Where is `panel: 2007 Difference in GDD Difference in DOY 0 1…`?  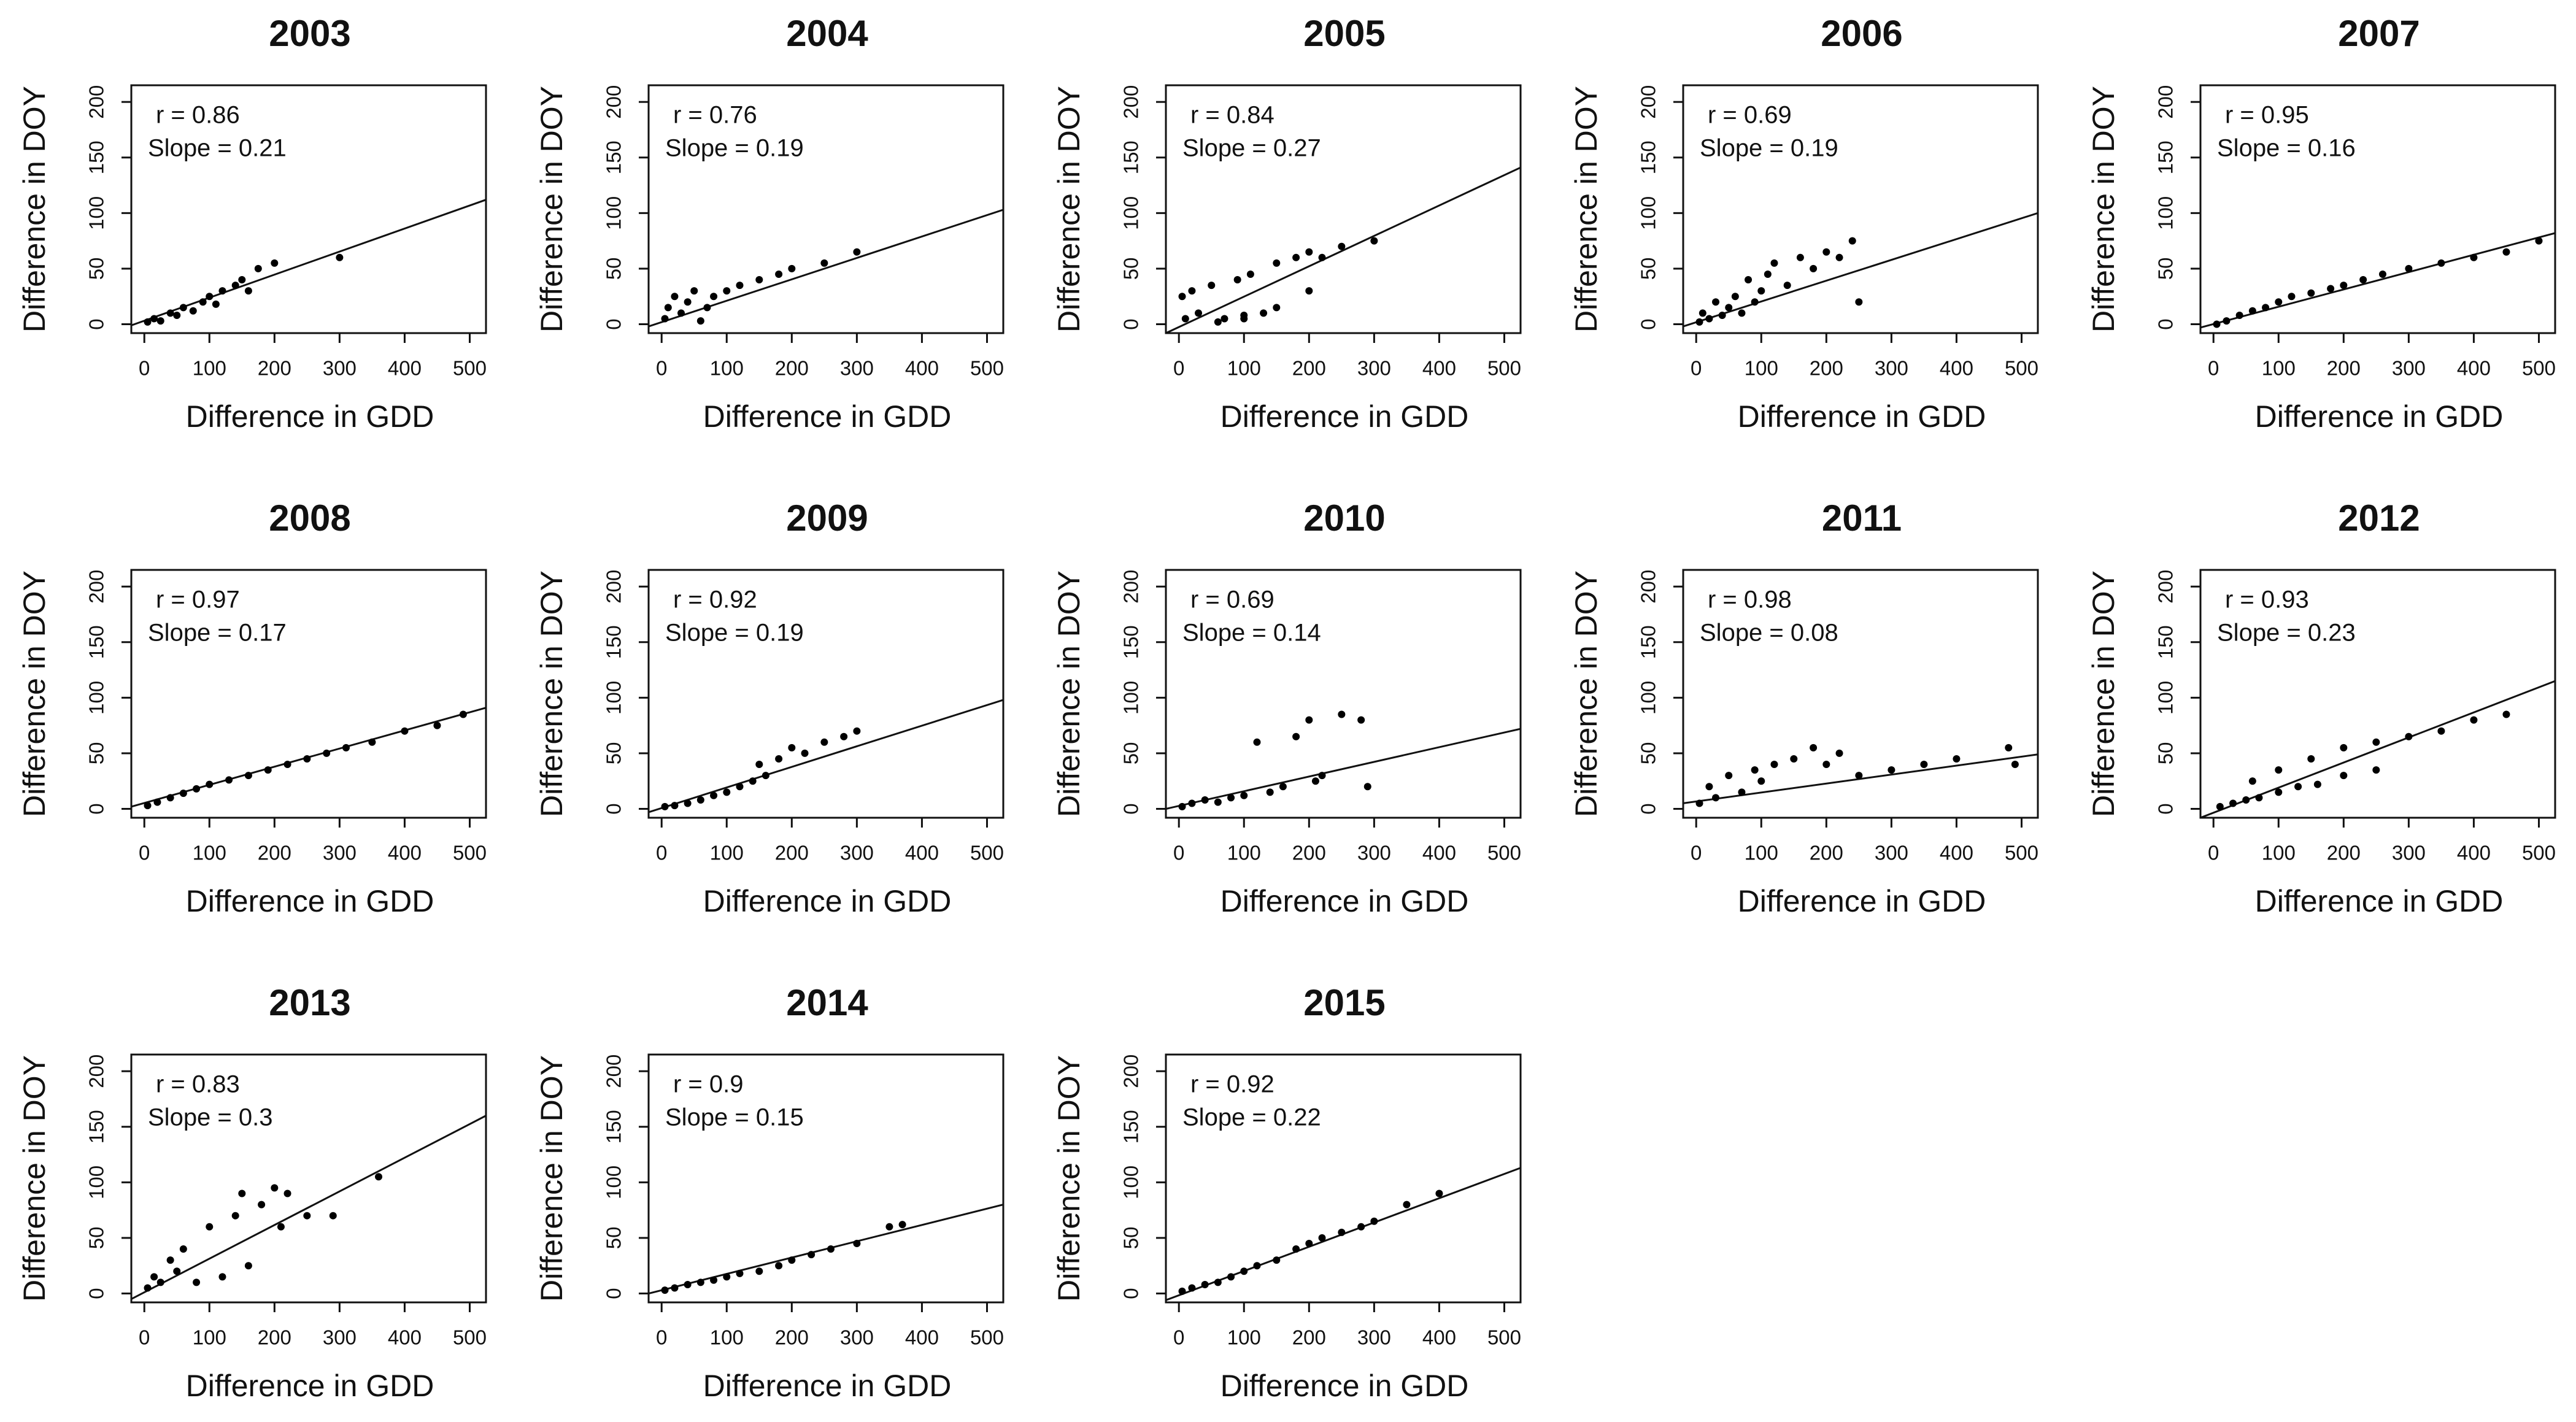 panel: 2007 Difference in GDD Difference in DOY 0 1… is located at coordinates (2321, 223).